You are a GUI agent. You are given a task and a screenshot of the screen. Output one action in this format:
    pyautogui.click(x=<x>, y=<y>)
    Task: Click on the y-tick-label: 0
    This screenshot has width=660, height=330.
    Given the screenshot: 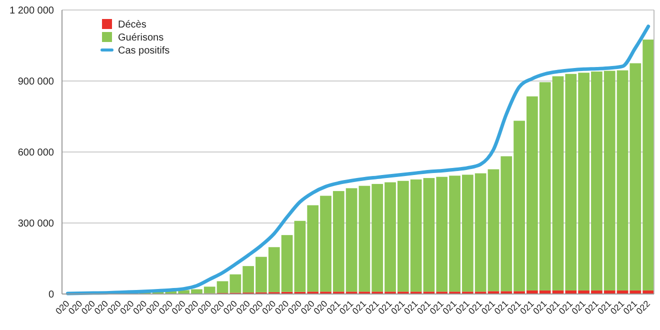 What is the action you would take?
    pyautogui.click(x=51, y=295)
    